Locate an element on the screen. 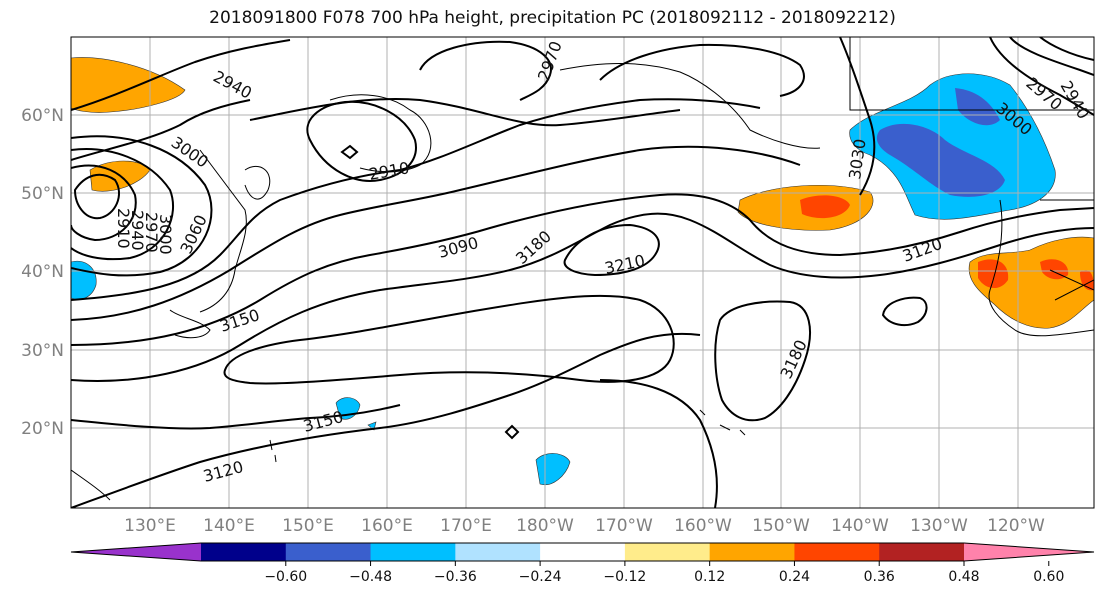 This screenshot has height=601, width=1105. lat-label: 30°N is located at coordinates (42, 351).